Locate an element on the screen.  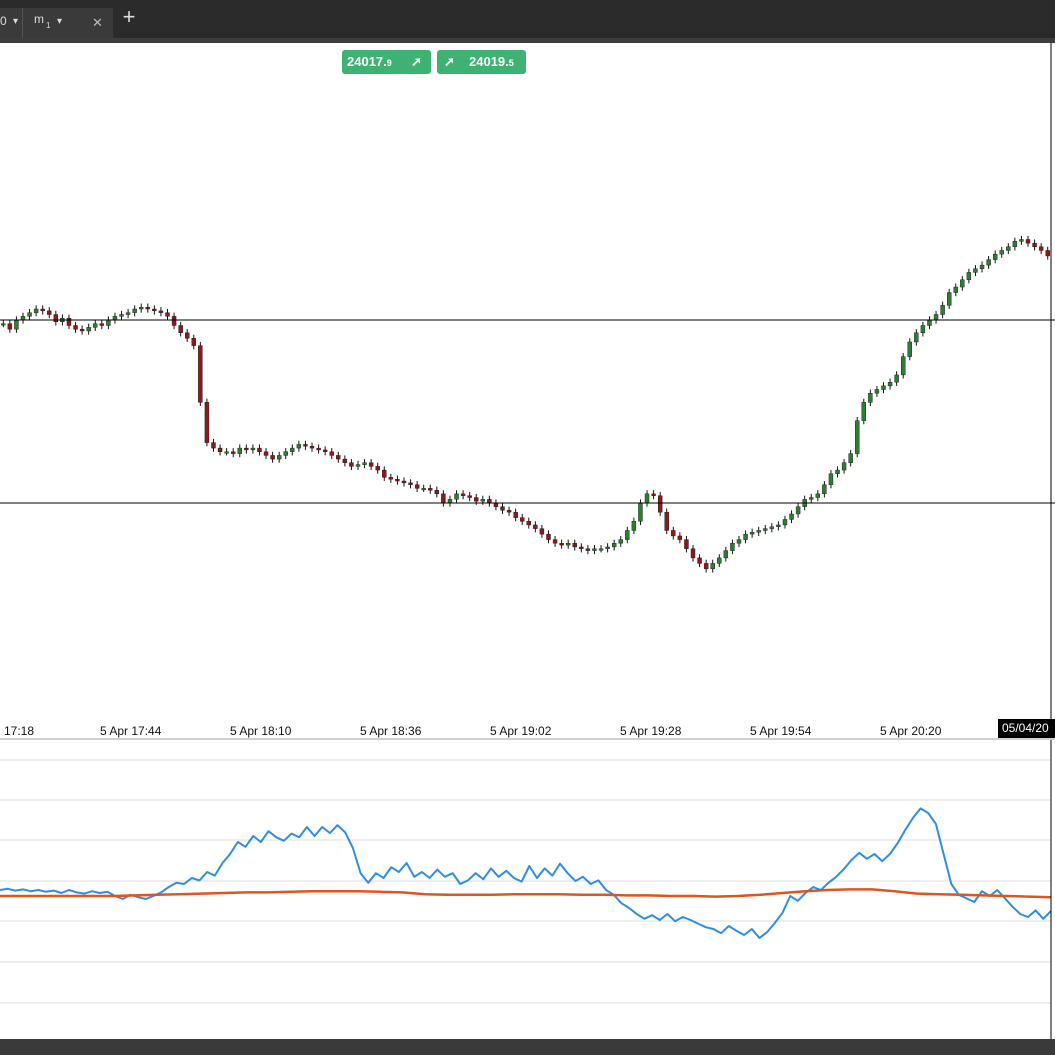
buy-price-small: 5 is located at coordinates (511, 63).